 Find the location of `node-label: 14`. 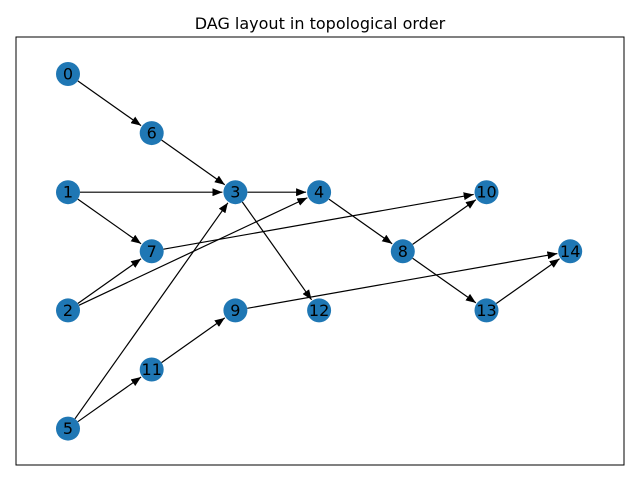

node-label: 14 is located at coordinates (570, 251).